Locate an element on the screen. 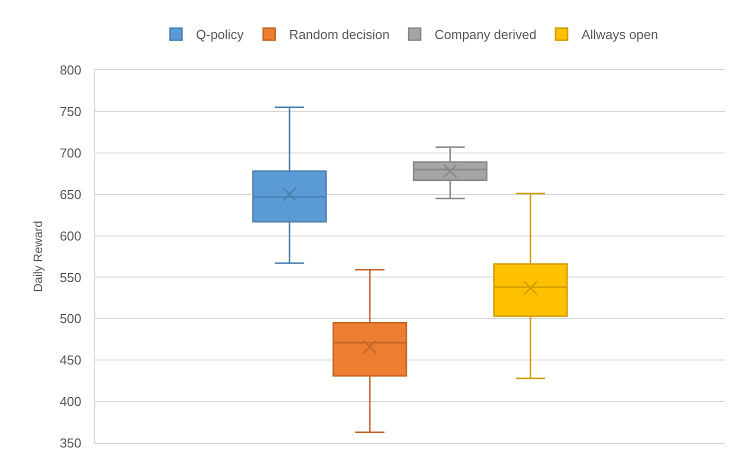 The image size is (742, 463). y-tick-label: 600 is located at coordinates (71, 236).